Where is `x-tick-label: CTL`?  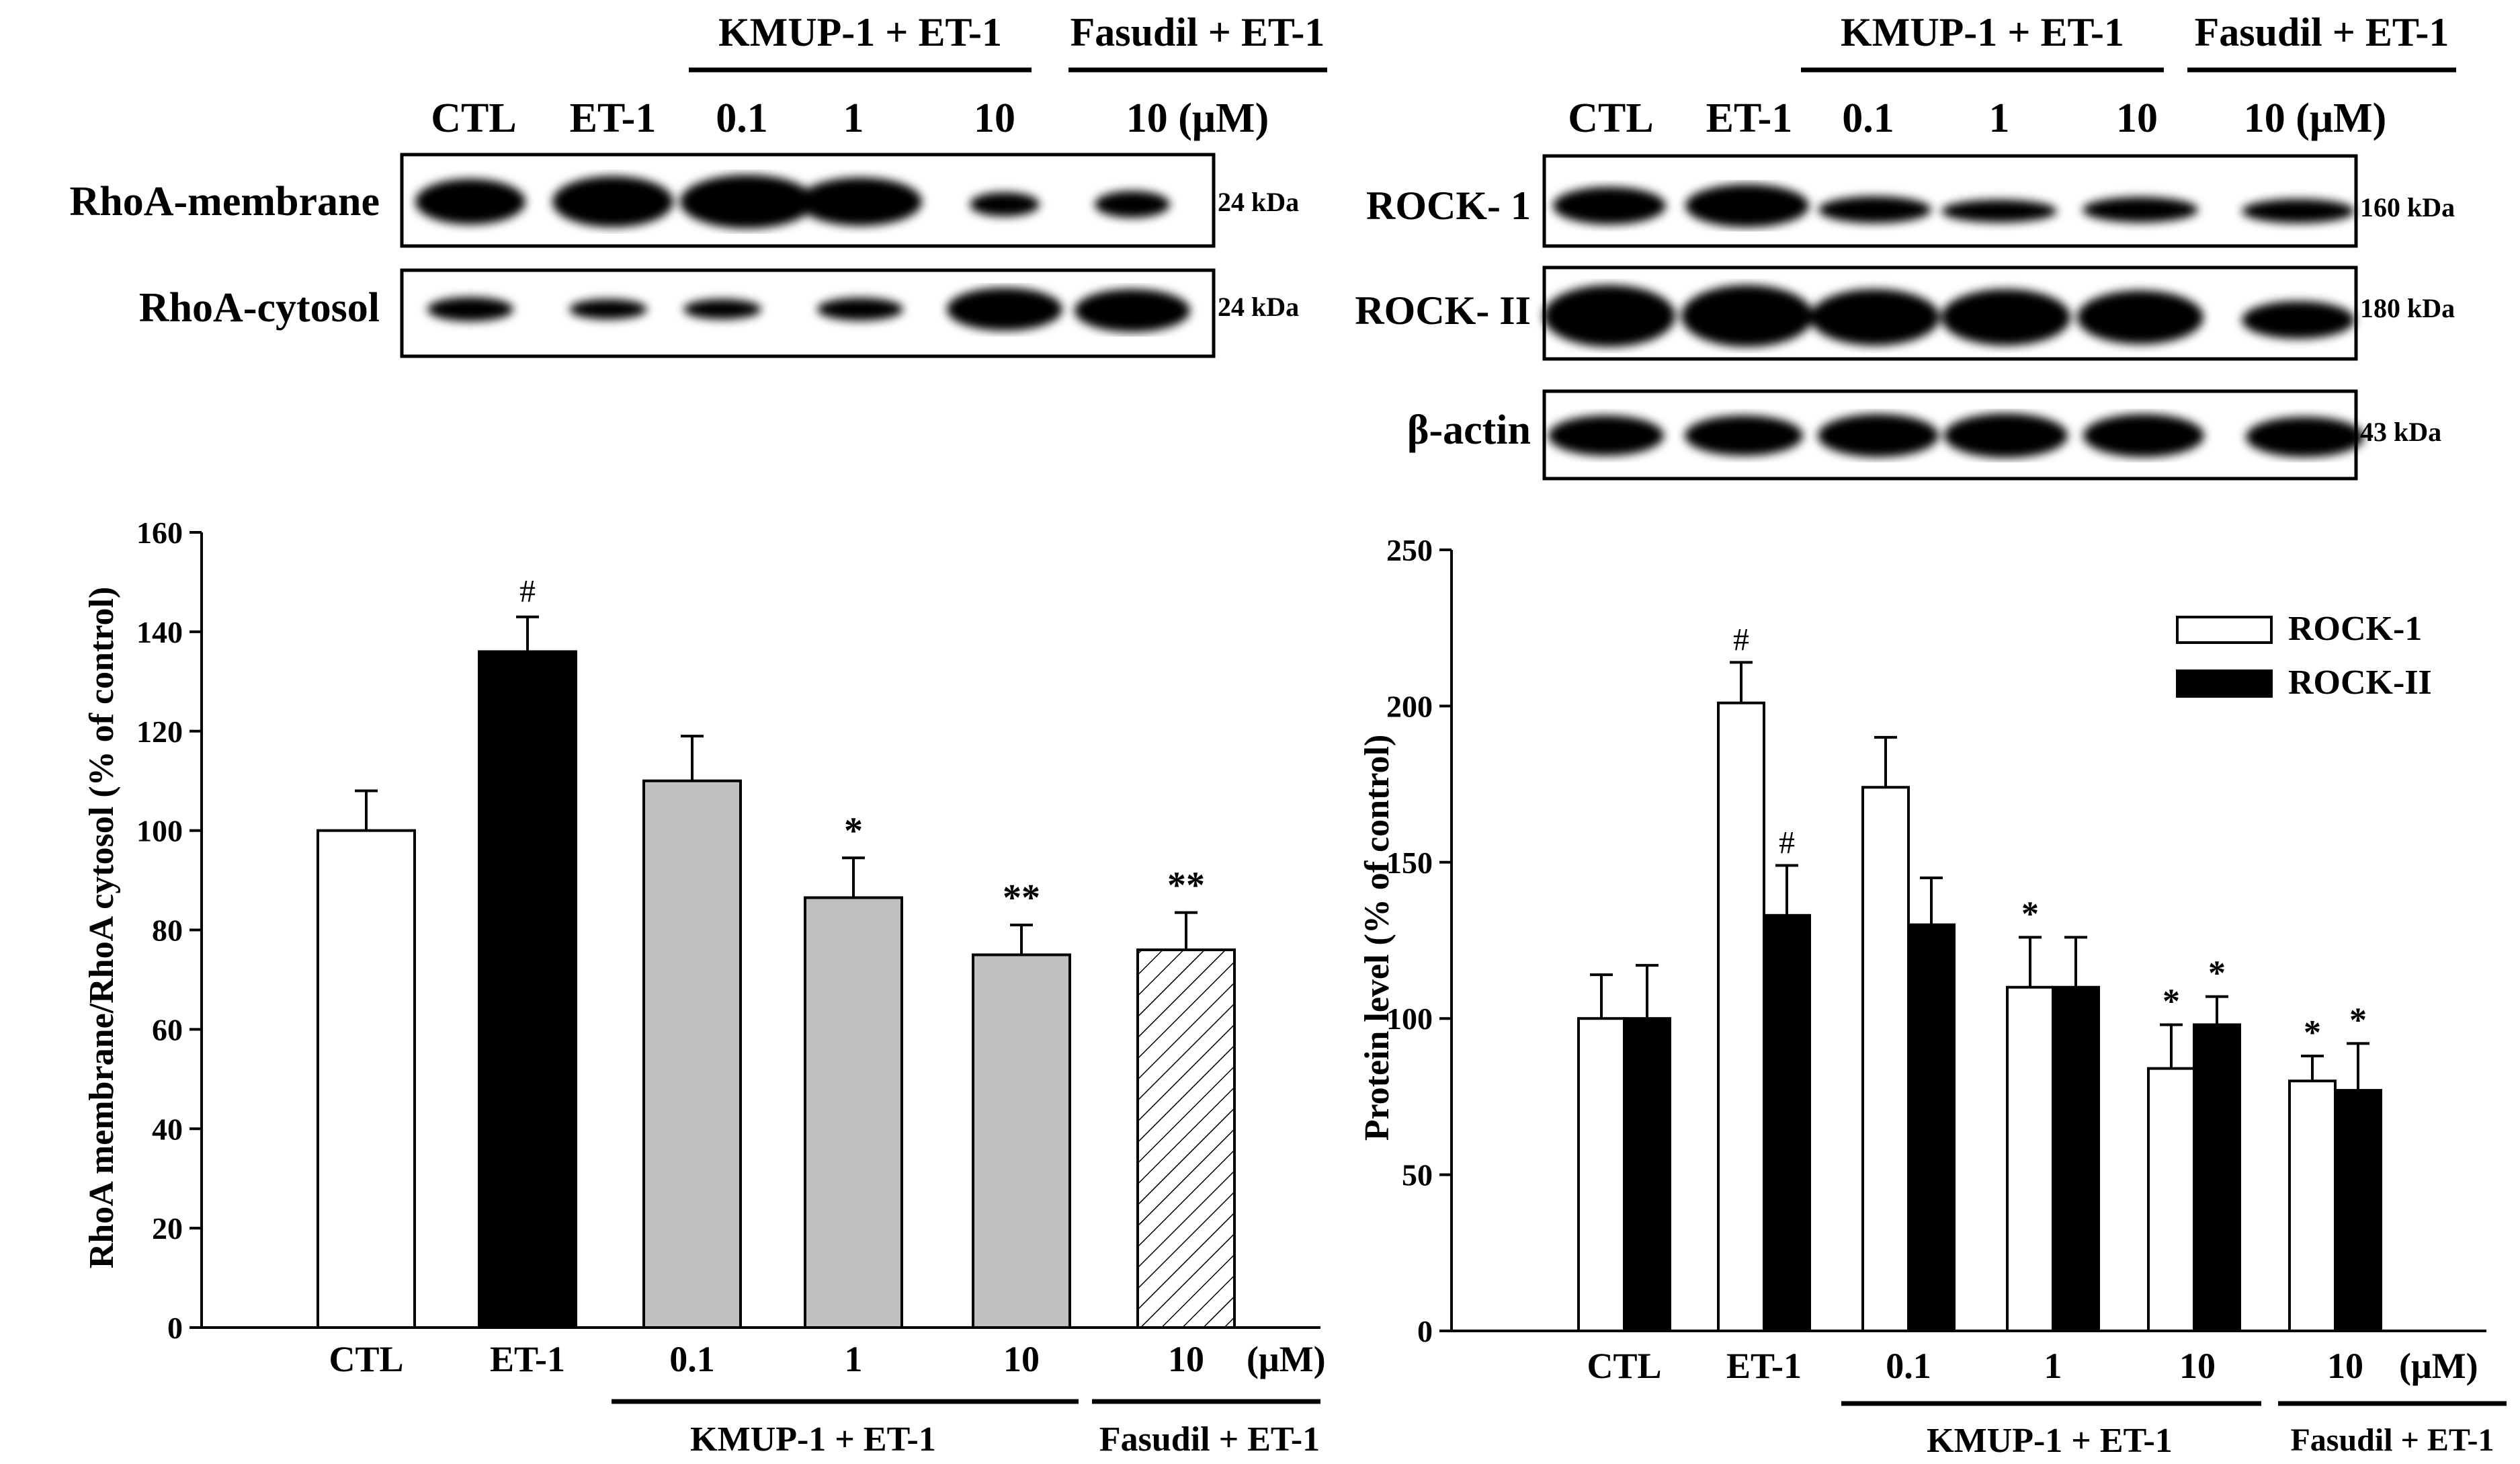 x-tick-label: CTL is located at coordinates (366, 1359).